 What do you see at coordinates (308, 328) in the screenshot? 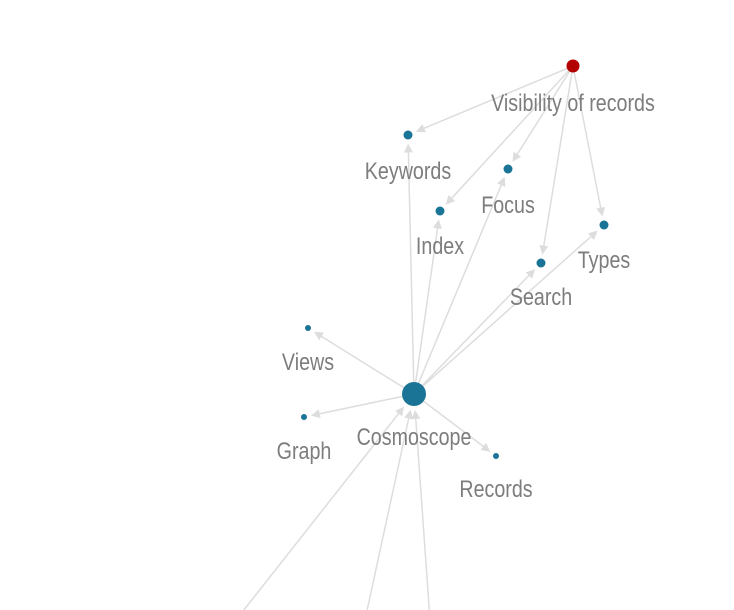
I see `node-views` at bounding box center [308, 328].